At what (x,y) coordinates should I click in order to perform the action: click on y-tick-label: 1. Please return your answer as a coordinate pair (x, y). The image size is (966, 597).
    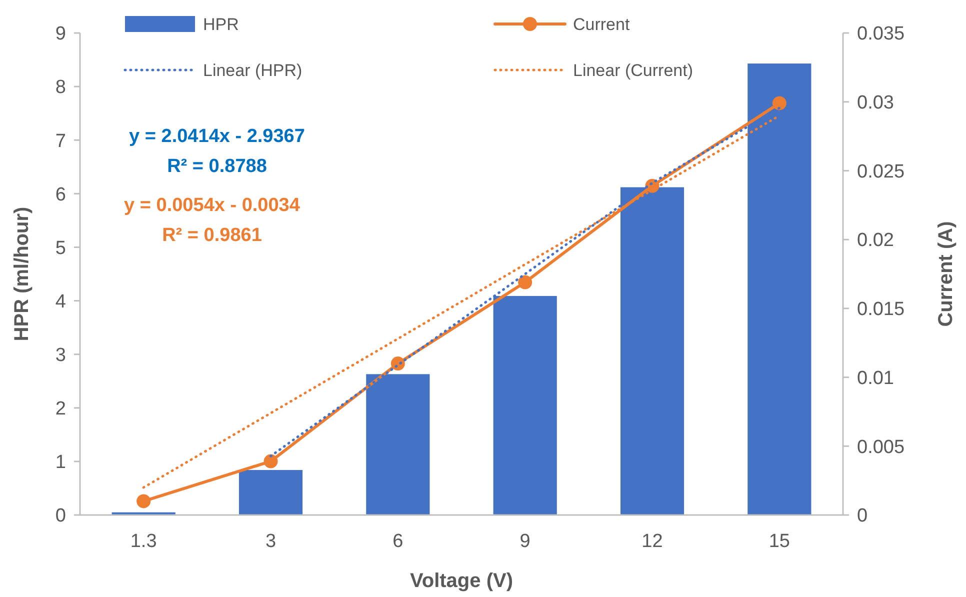
    Looking at the image, I should click on (60, 463).